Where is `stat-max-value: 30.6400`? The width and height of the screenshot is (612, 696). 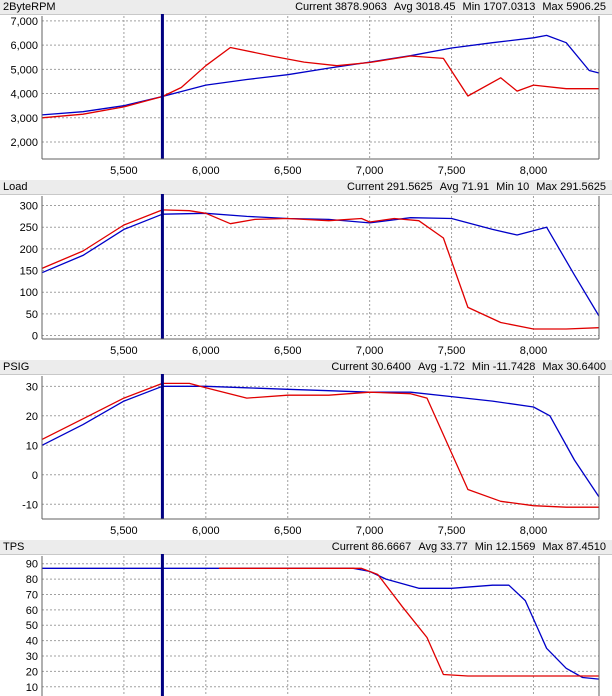
stat-max-value: 30.6400 is located at coordinates (586, 367).